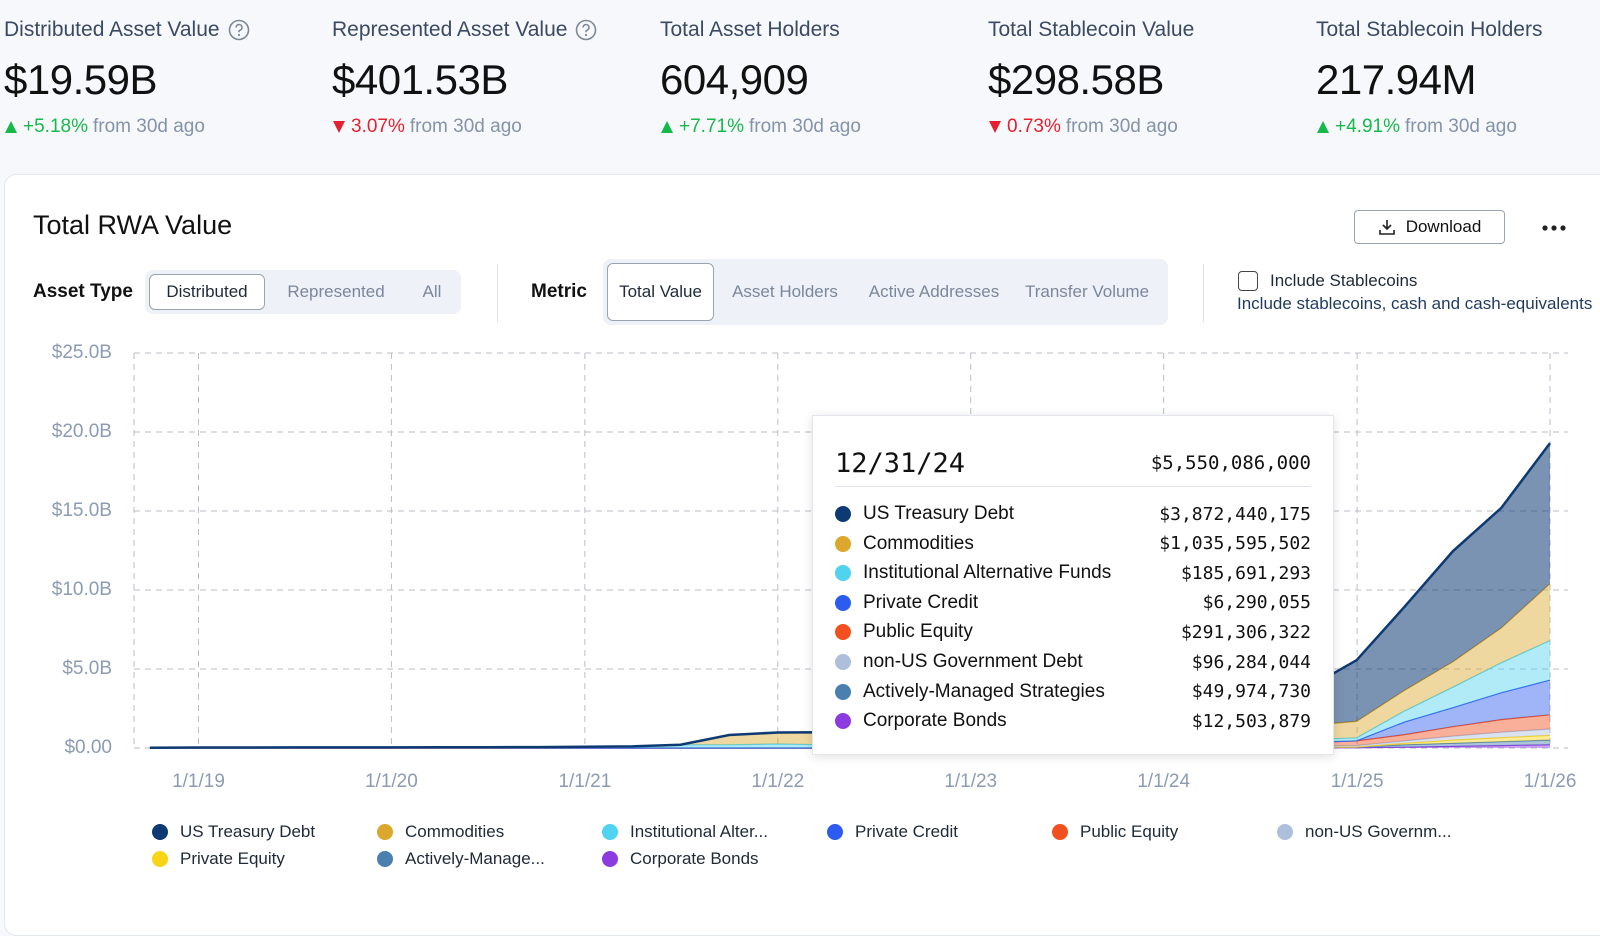 The width and height of the screenshot is (1600, 936). I want to click on download-icon, so click(1386, 227).